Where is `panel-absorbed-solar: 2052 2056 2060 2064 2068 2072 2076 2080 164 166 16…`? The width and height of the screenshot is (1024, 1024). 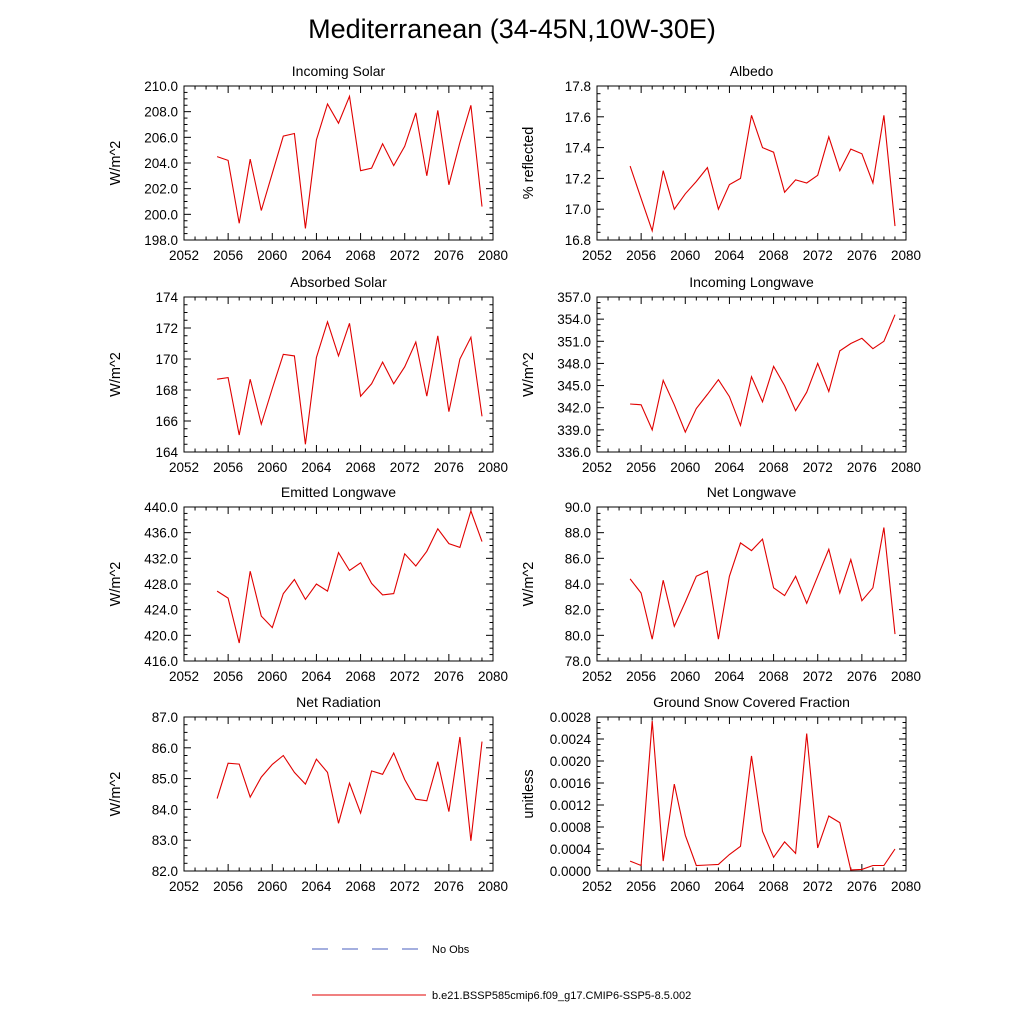
panel-absorbed-solar: 2052 2056 2060 2064 2068 2072 2076 2080 164 166 16… is located at coordinates (308, 374).